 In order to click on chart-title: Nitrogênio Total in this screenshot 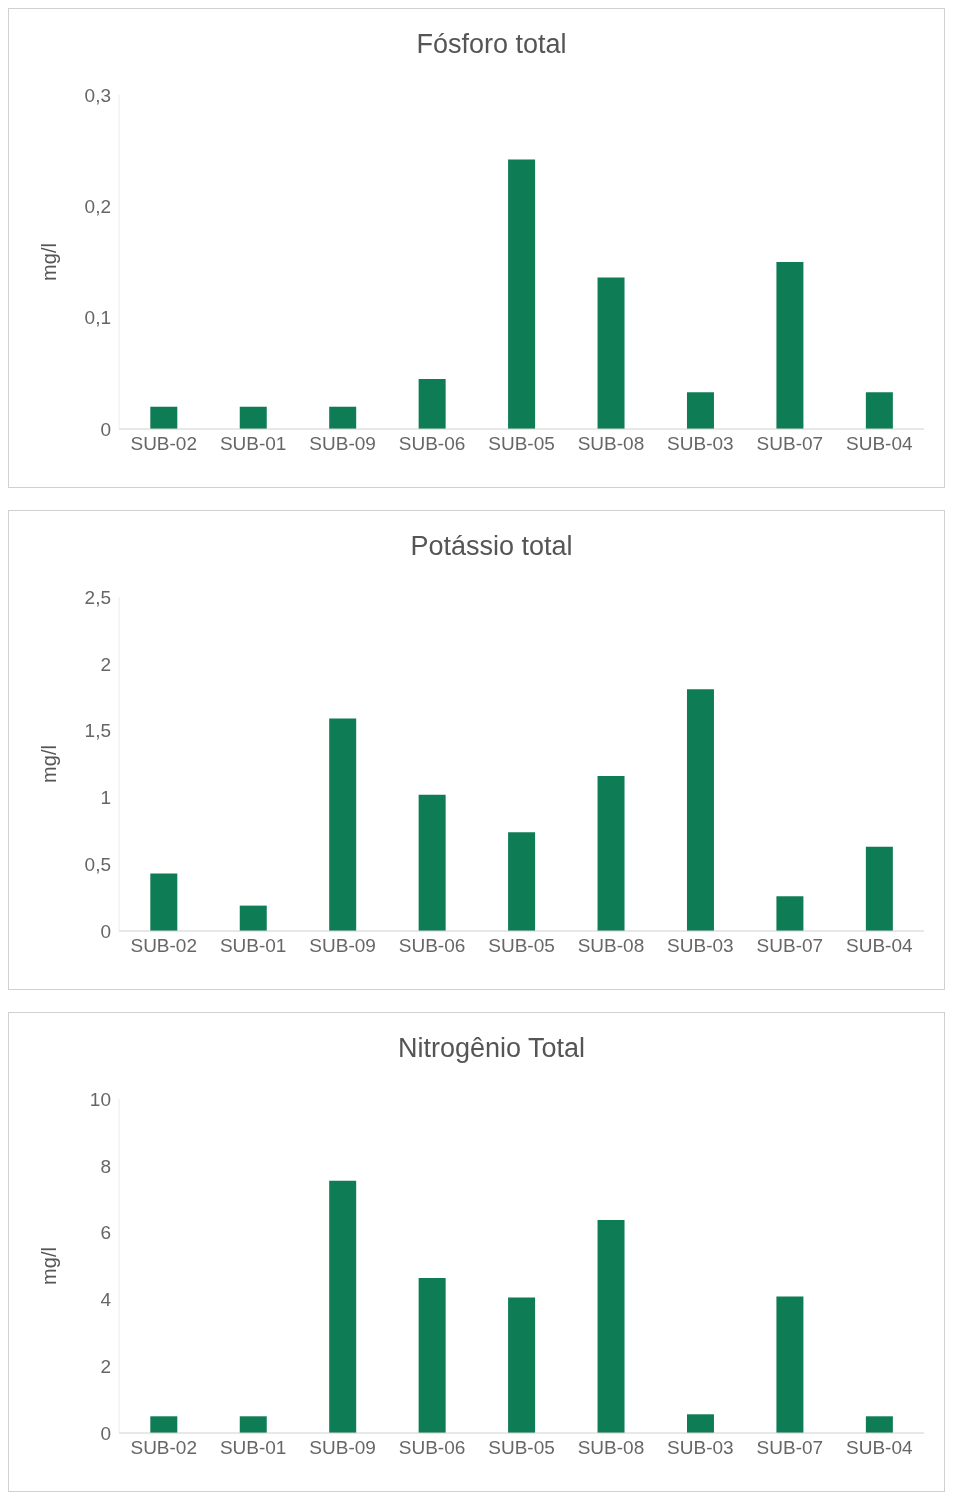, I will do `click(491, 1048)`.